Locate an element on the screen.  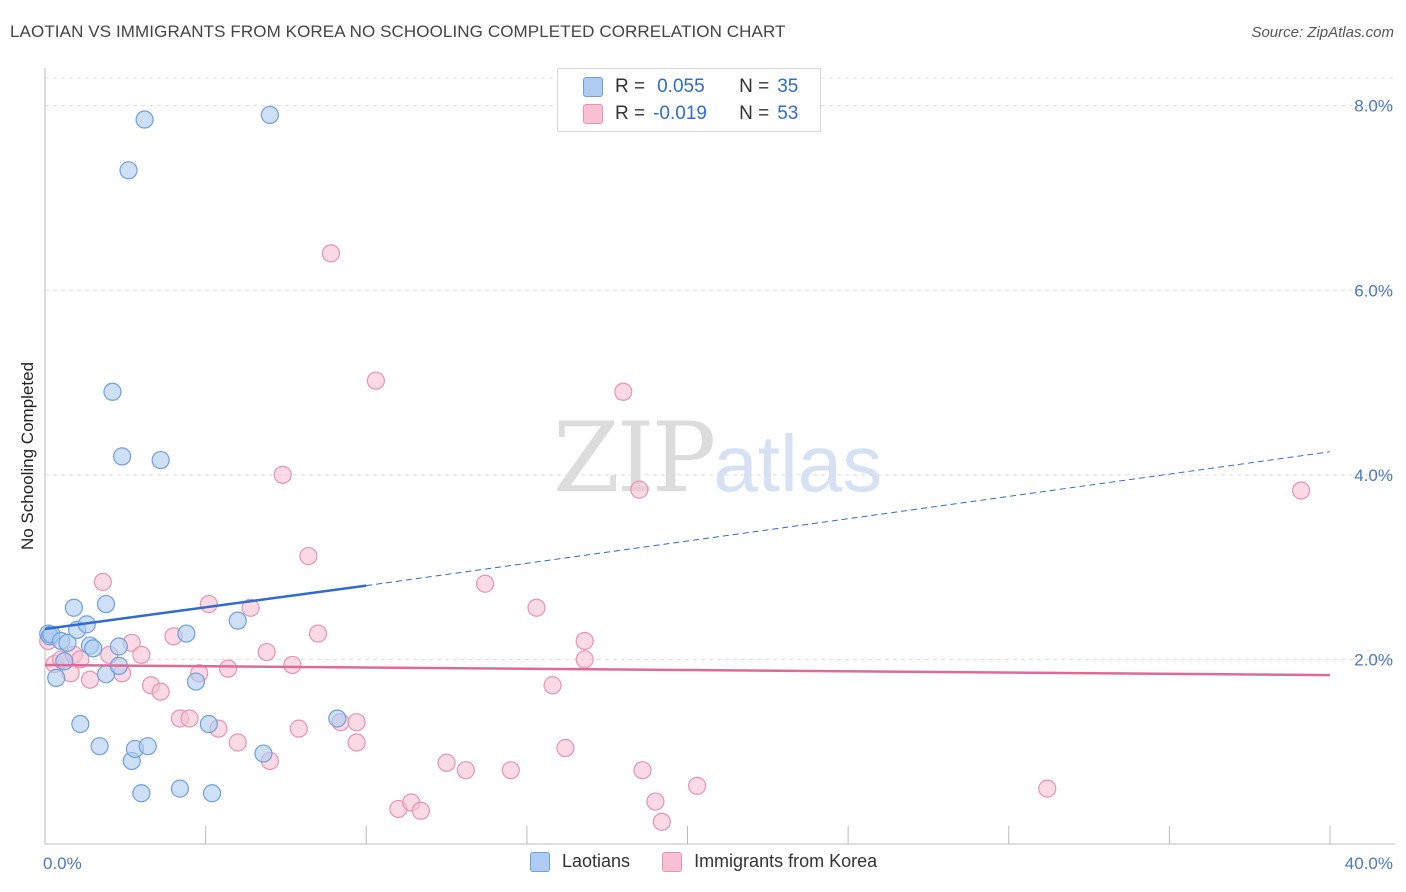
laotian-trend-extension is located at coordinates (848, 519).